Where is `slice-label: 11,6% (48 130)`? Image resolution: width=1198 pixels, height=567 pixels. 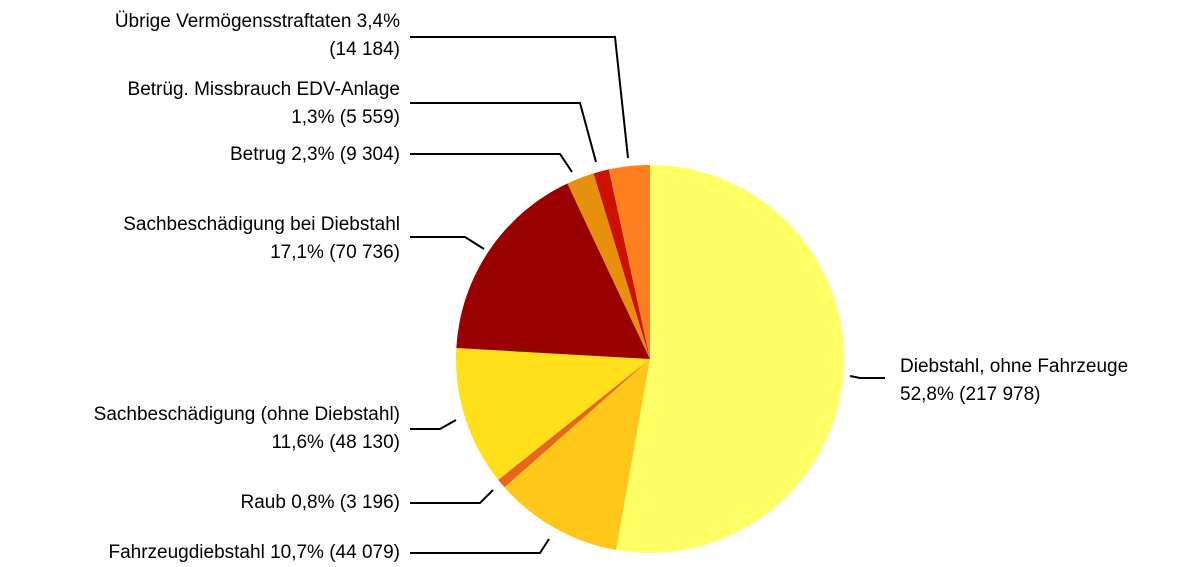 slice-label: 11,6% (48 130) is located at coordinates (335, 442).